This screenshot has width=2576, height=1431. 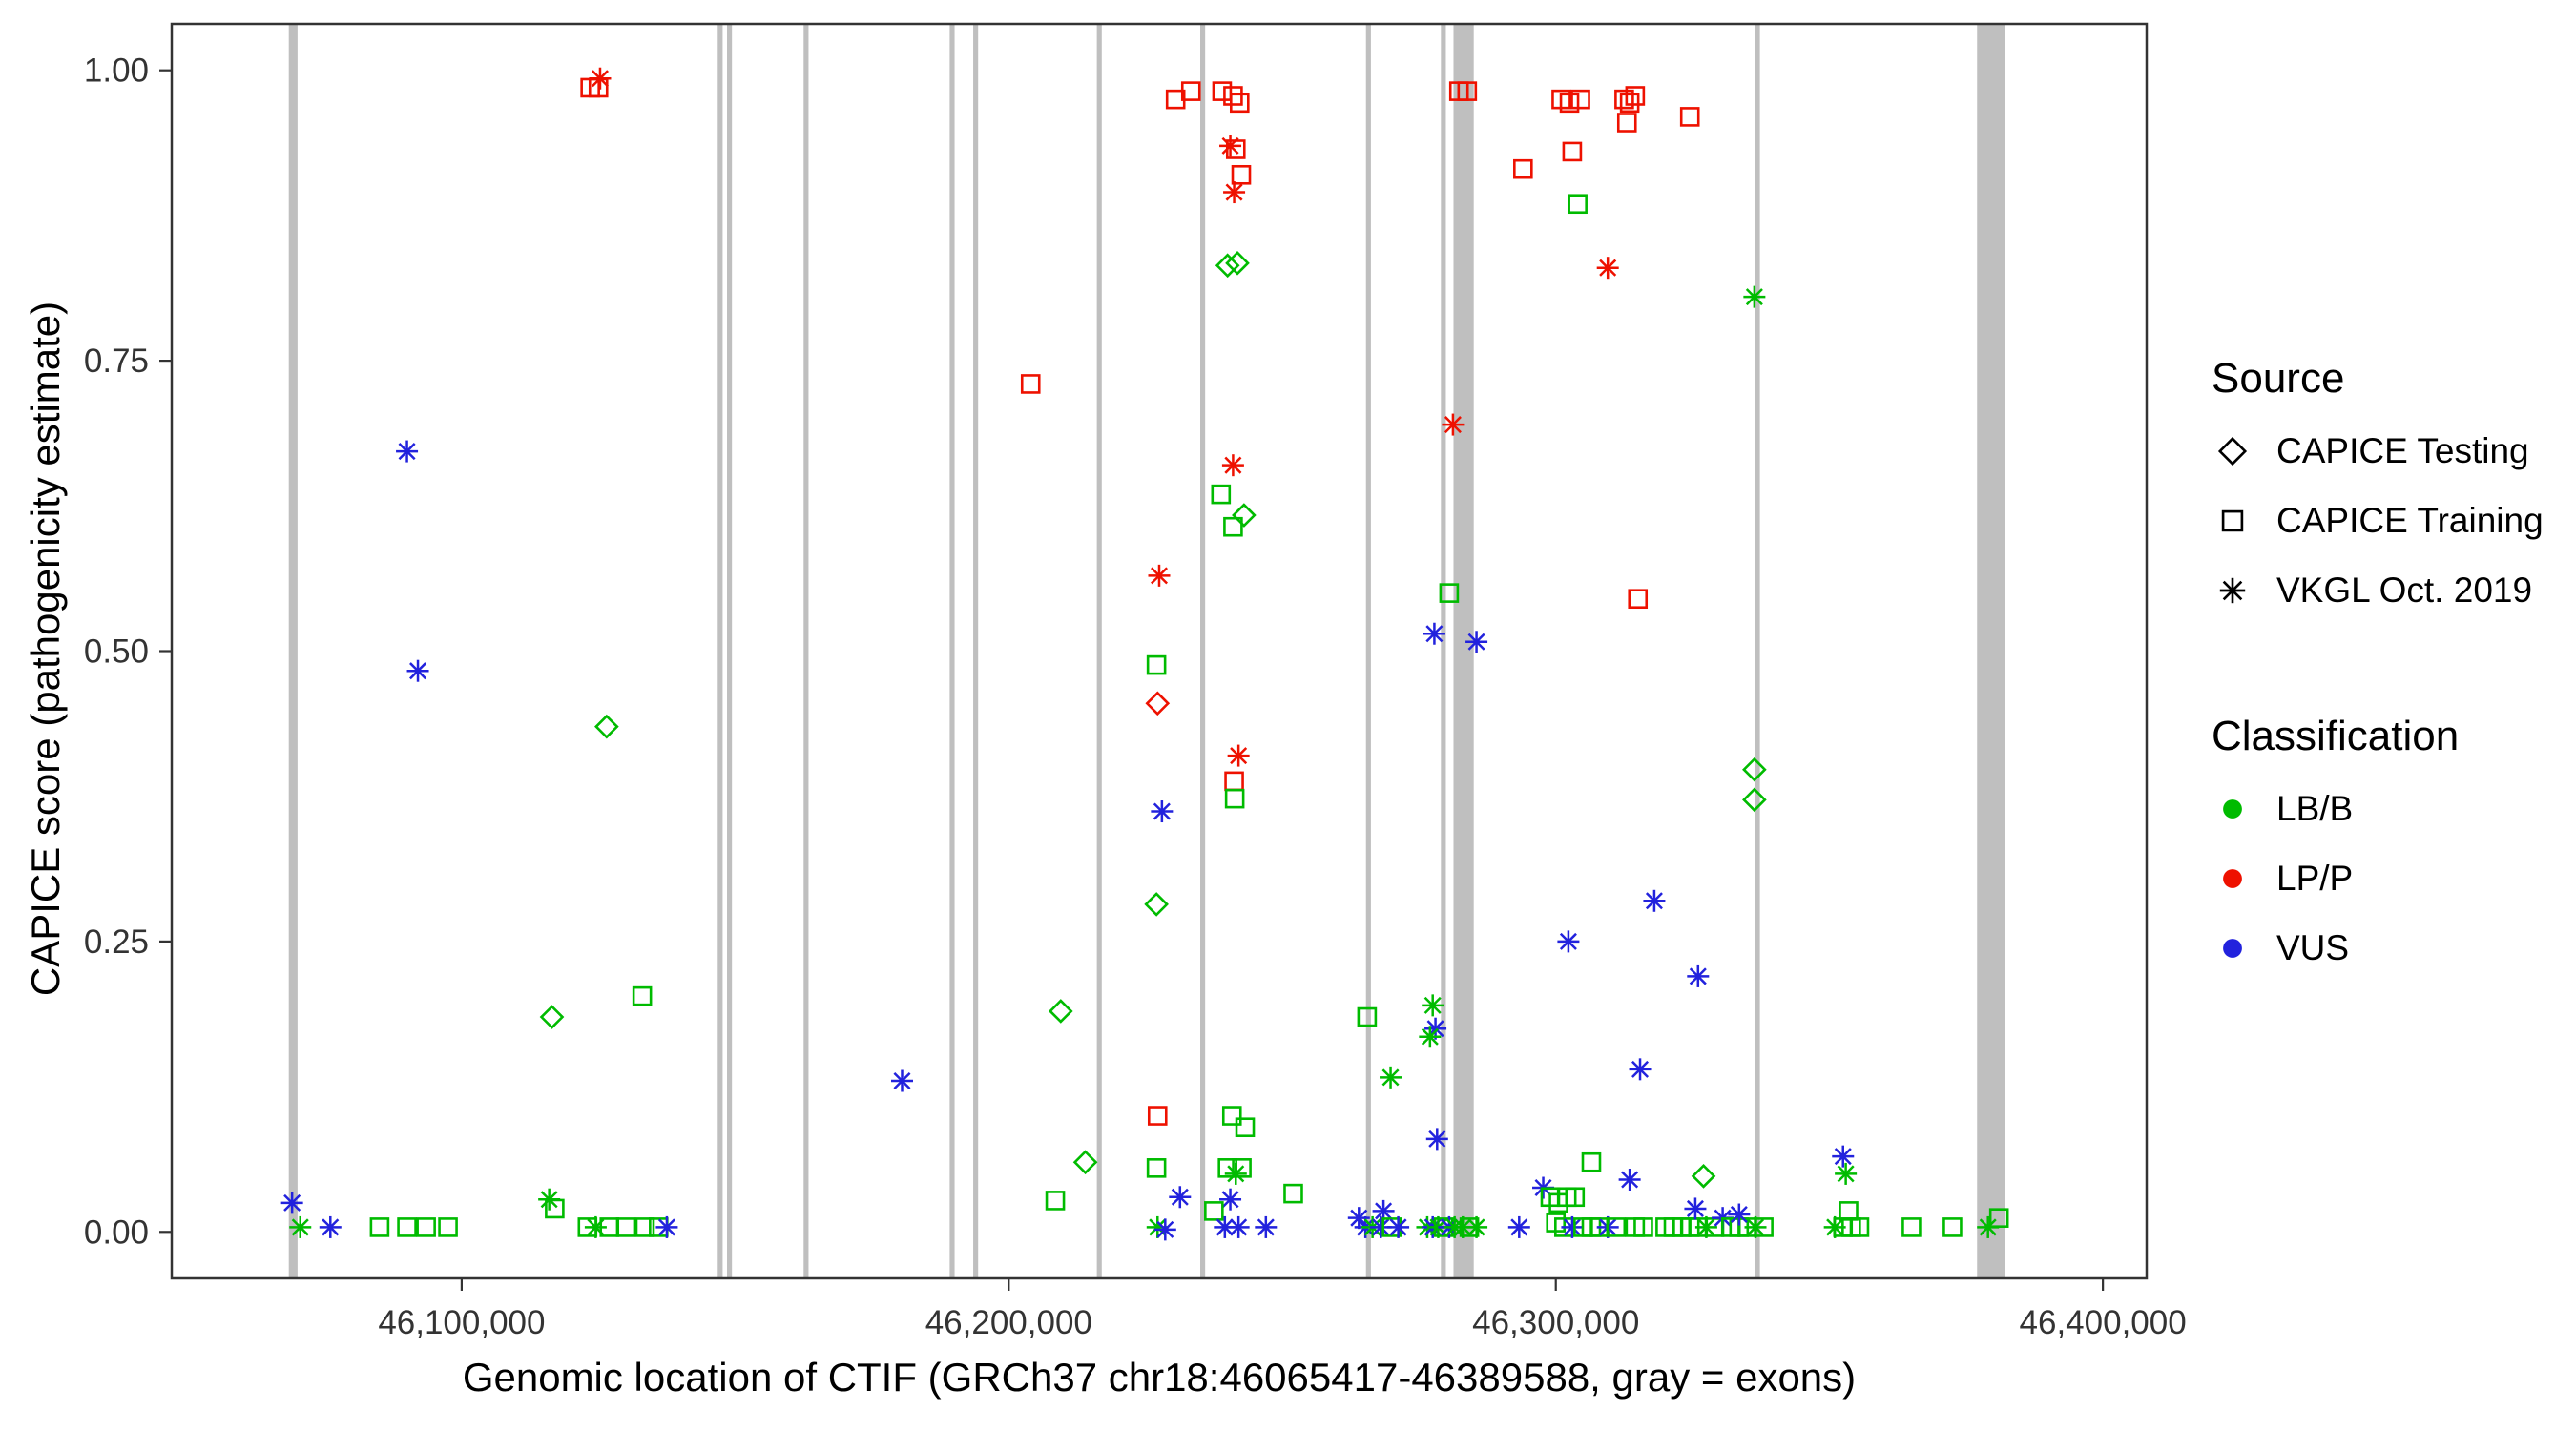 I want to click on legend-item-label: CAPICE Testing, so click(x=2402, y=450).